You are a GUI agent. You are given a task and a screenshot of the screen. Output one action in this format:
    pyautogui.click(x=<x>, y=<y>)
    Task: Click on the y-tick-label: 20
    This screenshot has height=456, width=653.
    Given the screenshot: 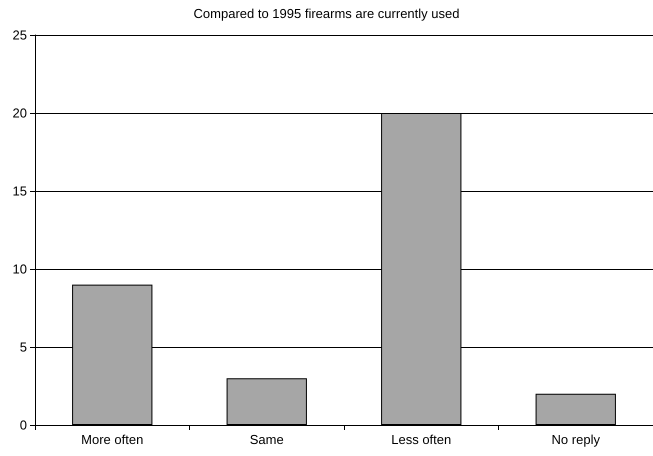 What is the action you would take?
    pyautogui.click(x=19, y=113)
    